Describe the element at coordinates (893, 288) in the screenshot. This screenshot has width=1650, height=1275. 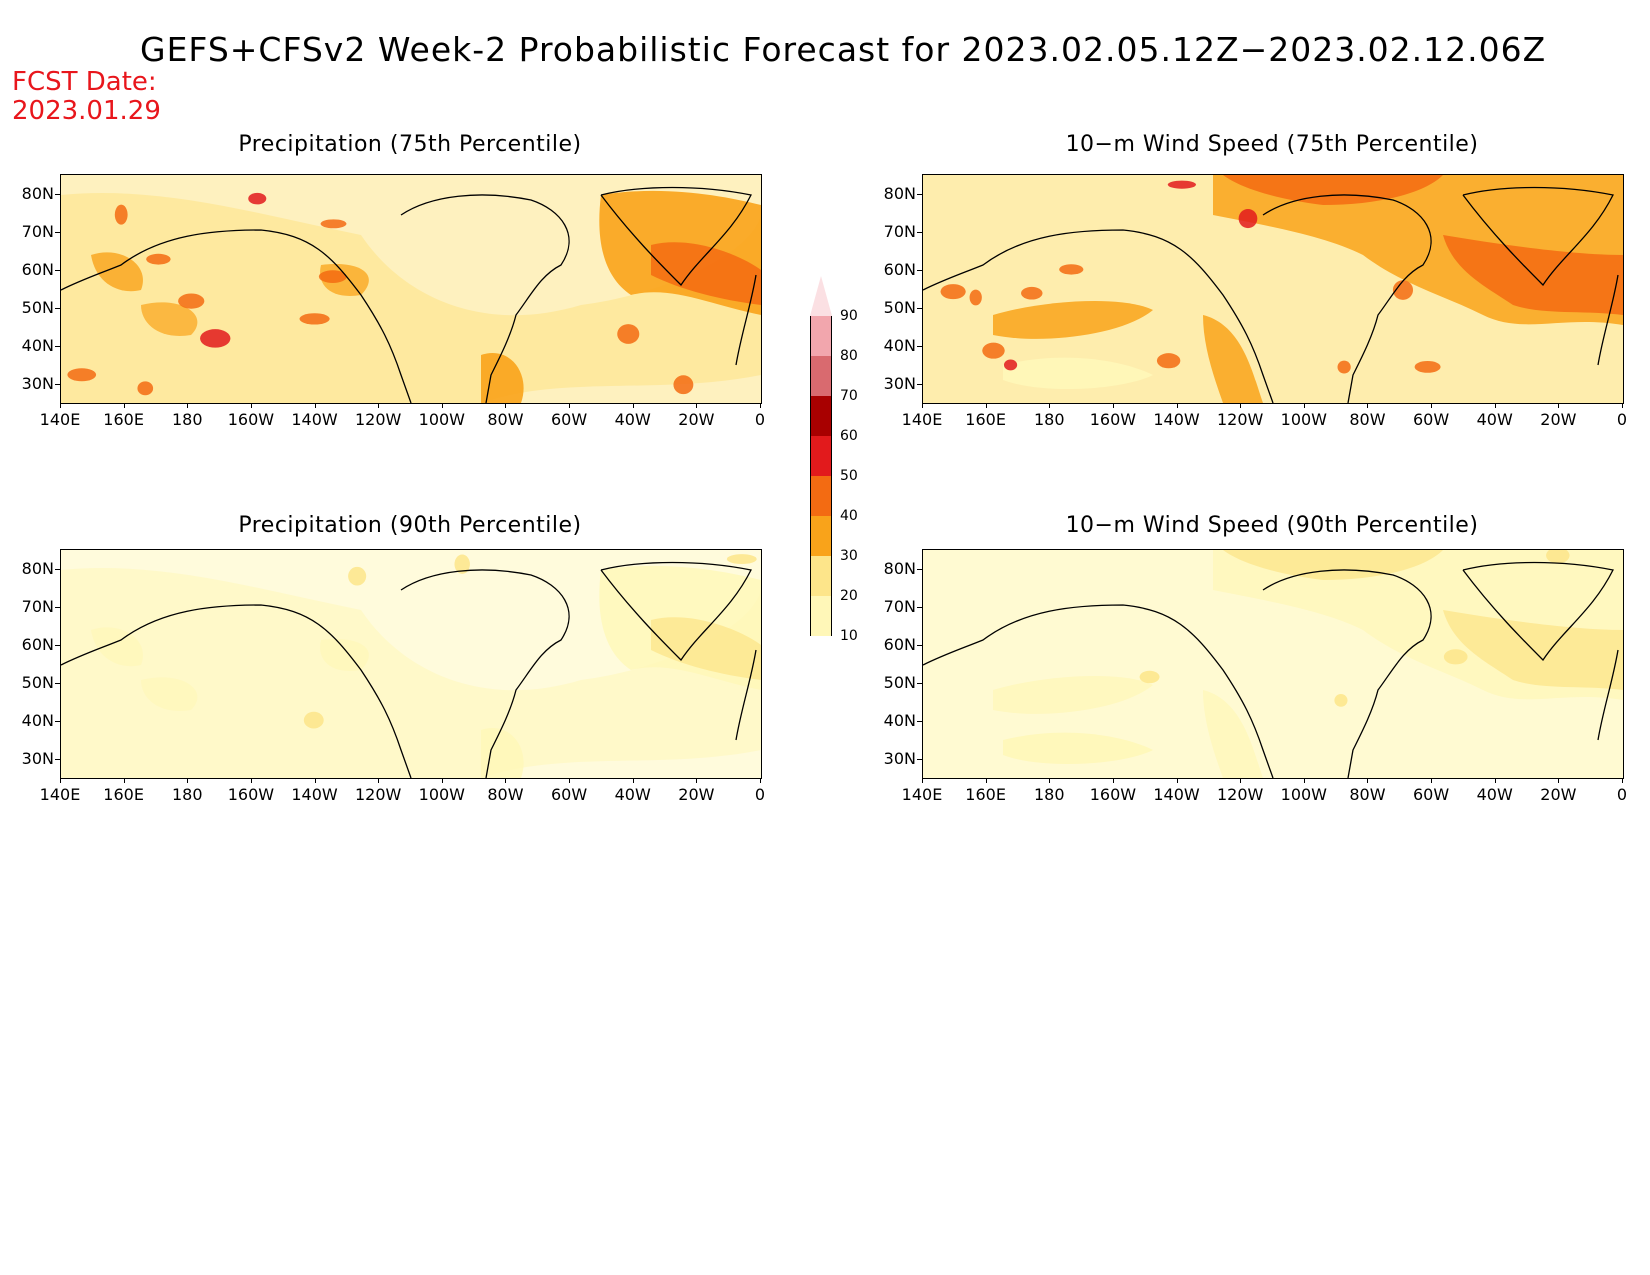
I see `latitude-labels: 80N 70N 60N 50N 40N 30N` at that location.